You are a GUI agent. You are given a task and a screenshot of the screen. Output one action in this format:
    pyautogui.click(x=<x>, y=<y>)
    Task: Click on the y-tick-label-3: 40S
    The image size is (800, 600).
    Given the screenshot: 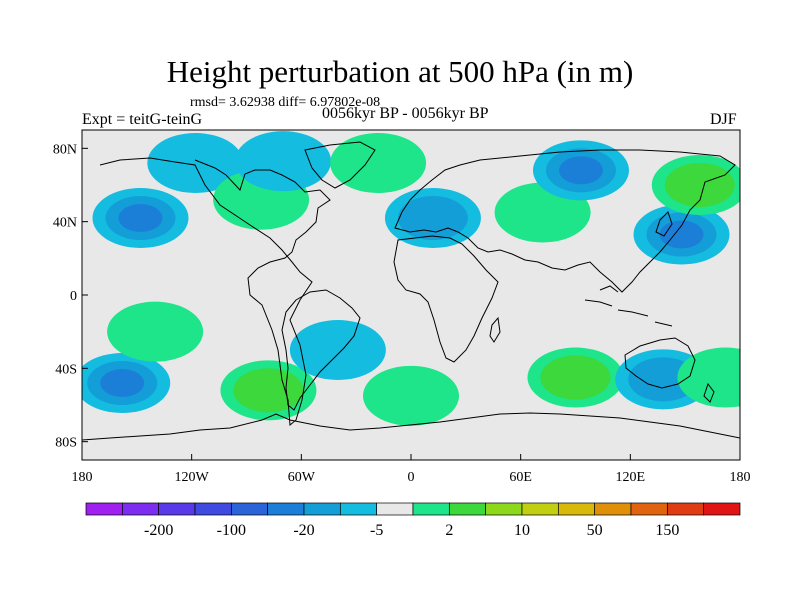 What is the action you would take?
    pyautogui.click(x=66, y=369)
    